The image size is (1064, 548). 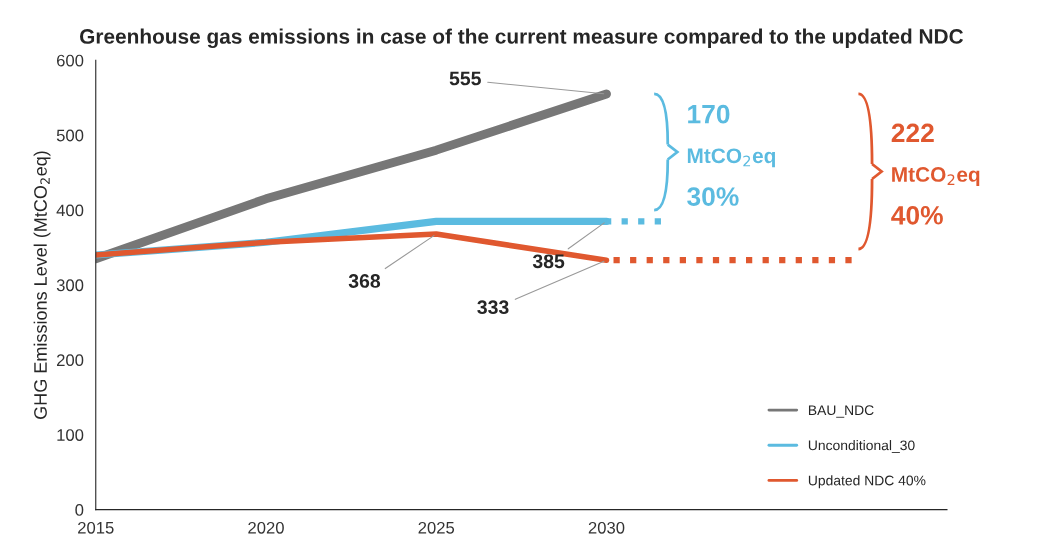 What do you see at coordinates (70, 135) in the screenshot?
I see `y-tick-label: 500` at bounding box center [70, 135].